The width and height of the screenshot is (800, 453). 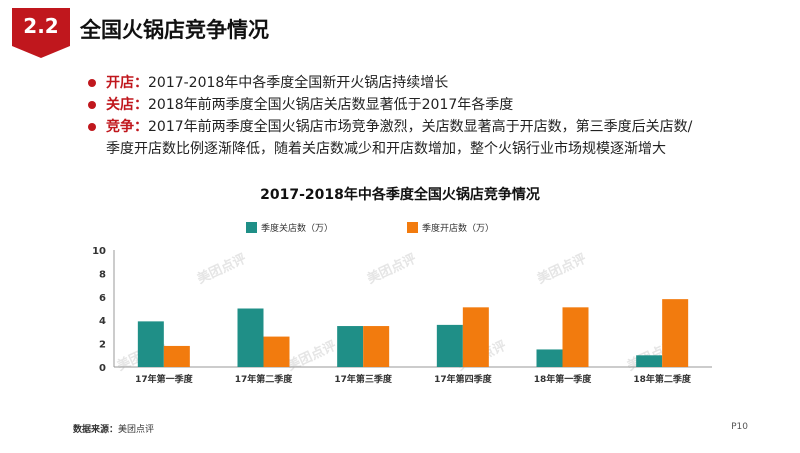 What do you see at coordinates (120, 127) in the screenshot?
I see `bullet-key: 竞争` at bounding box center [120, 127].